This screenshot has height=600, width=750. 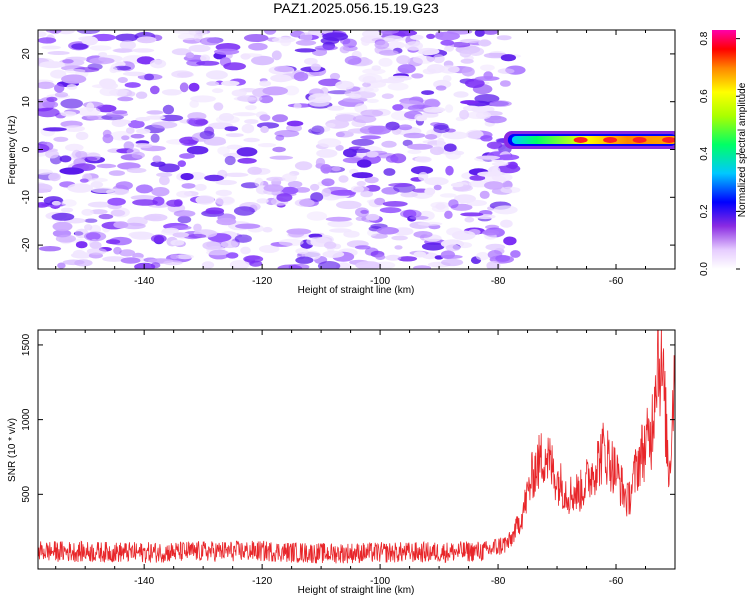 I want to click on y-tick-label: 10, so click(x=26, y=102).